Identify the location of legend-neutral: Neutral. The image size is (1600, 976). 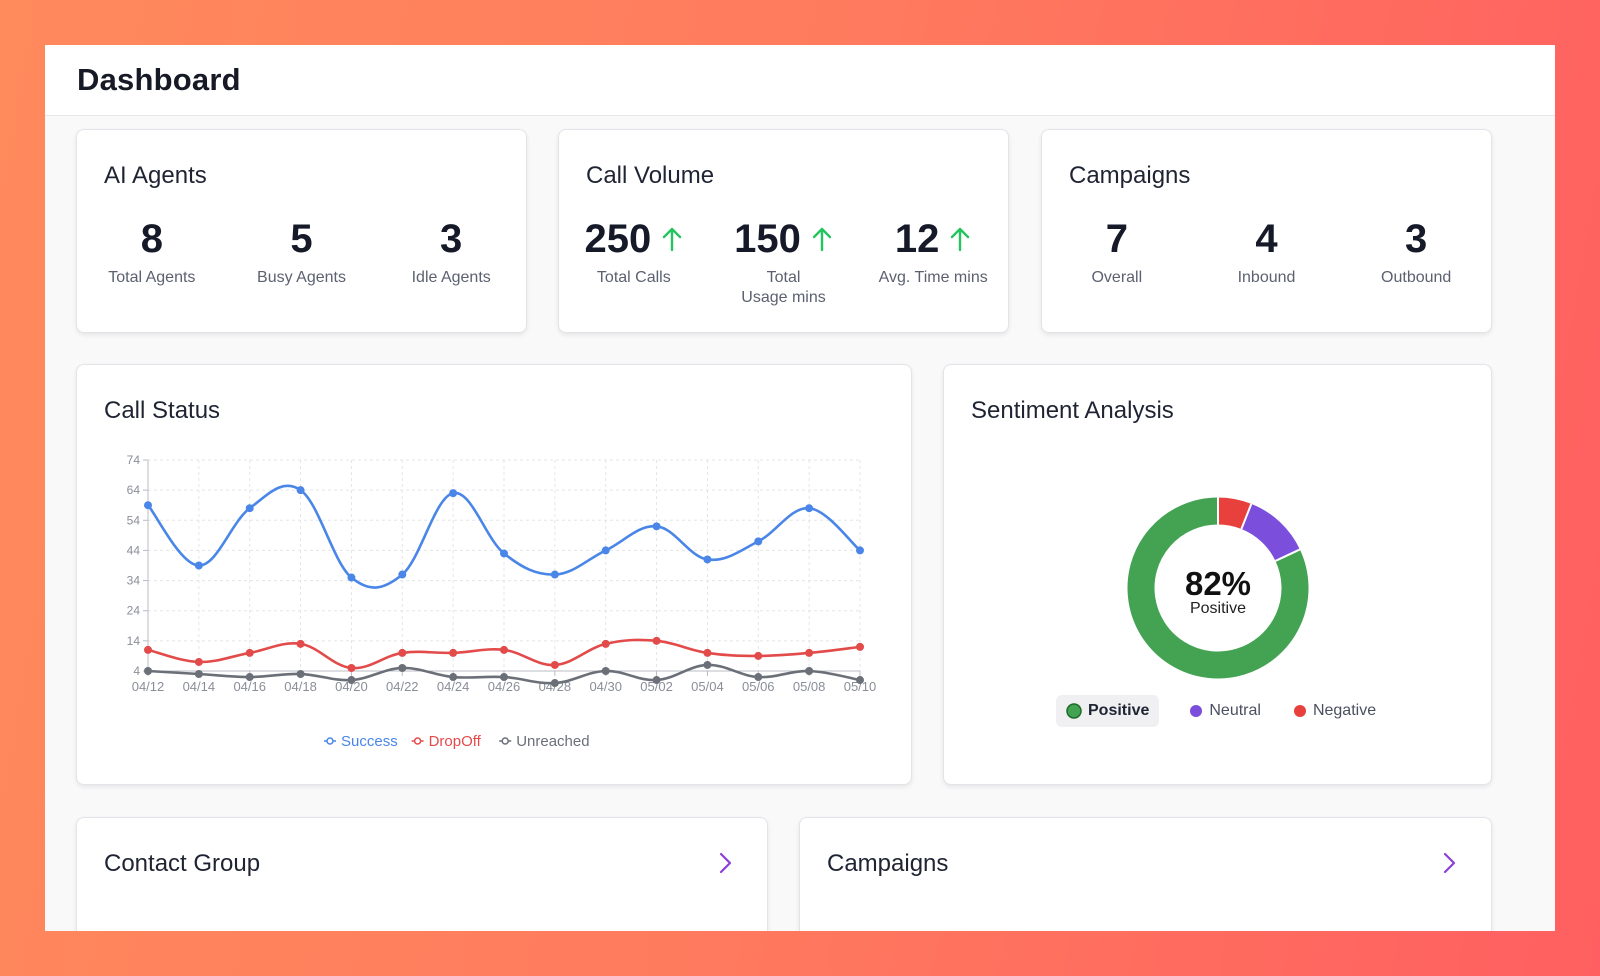
(1225, 711).